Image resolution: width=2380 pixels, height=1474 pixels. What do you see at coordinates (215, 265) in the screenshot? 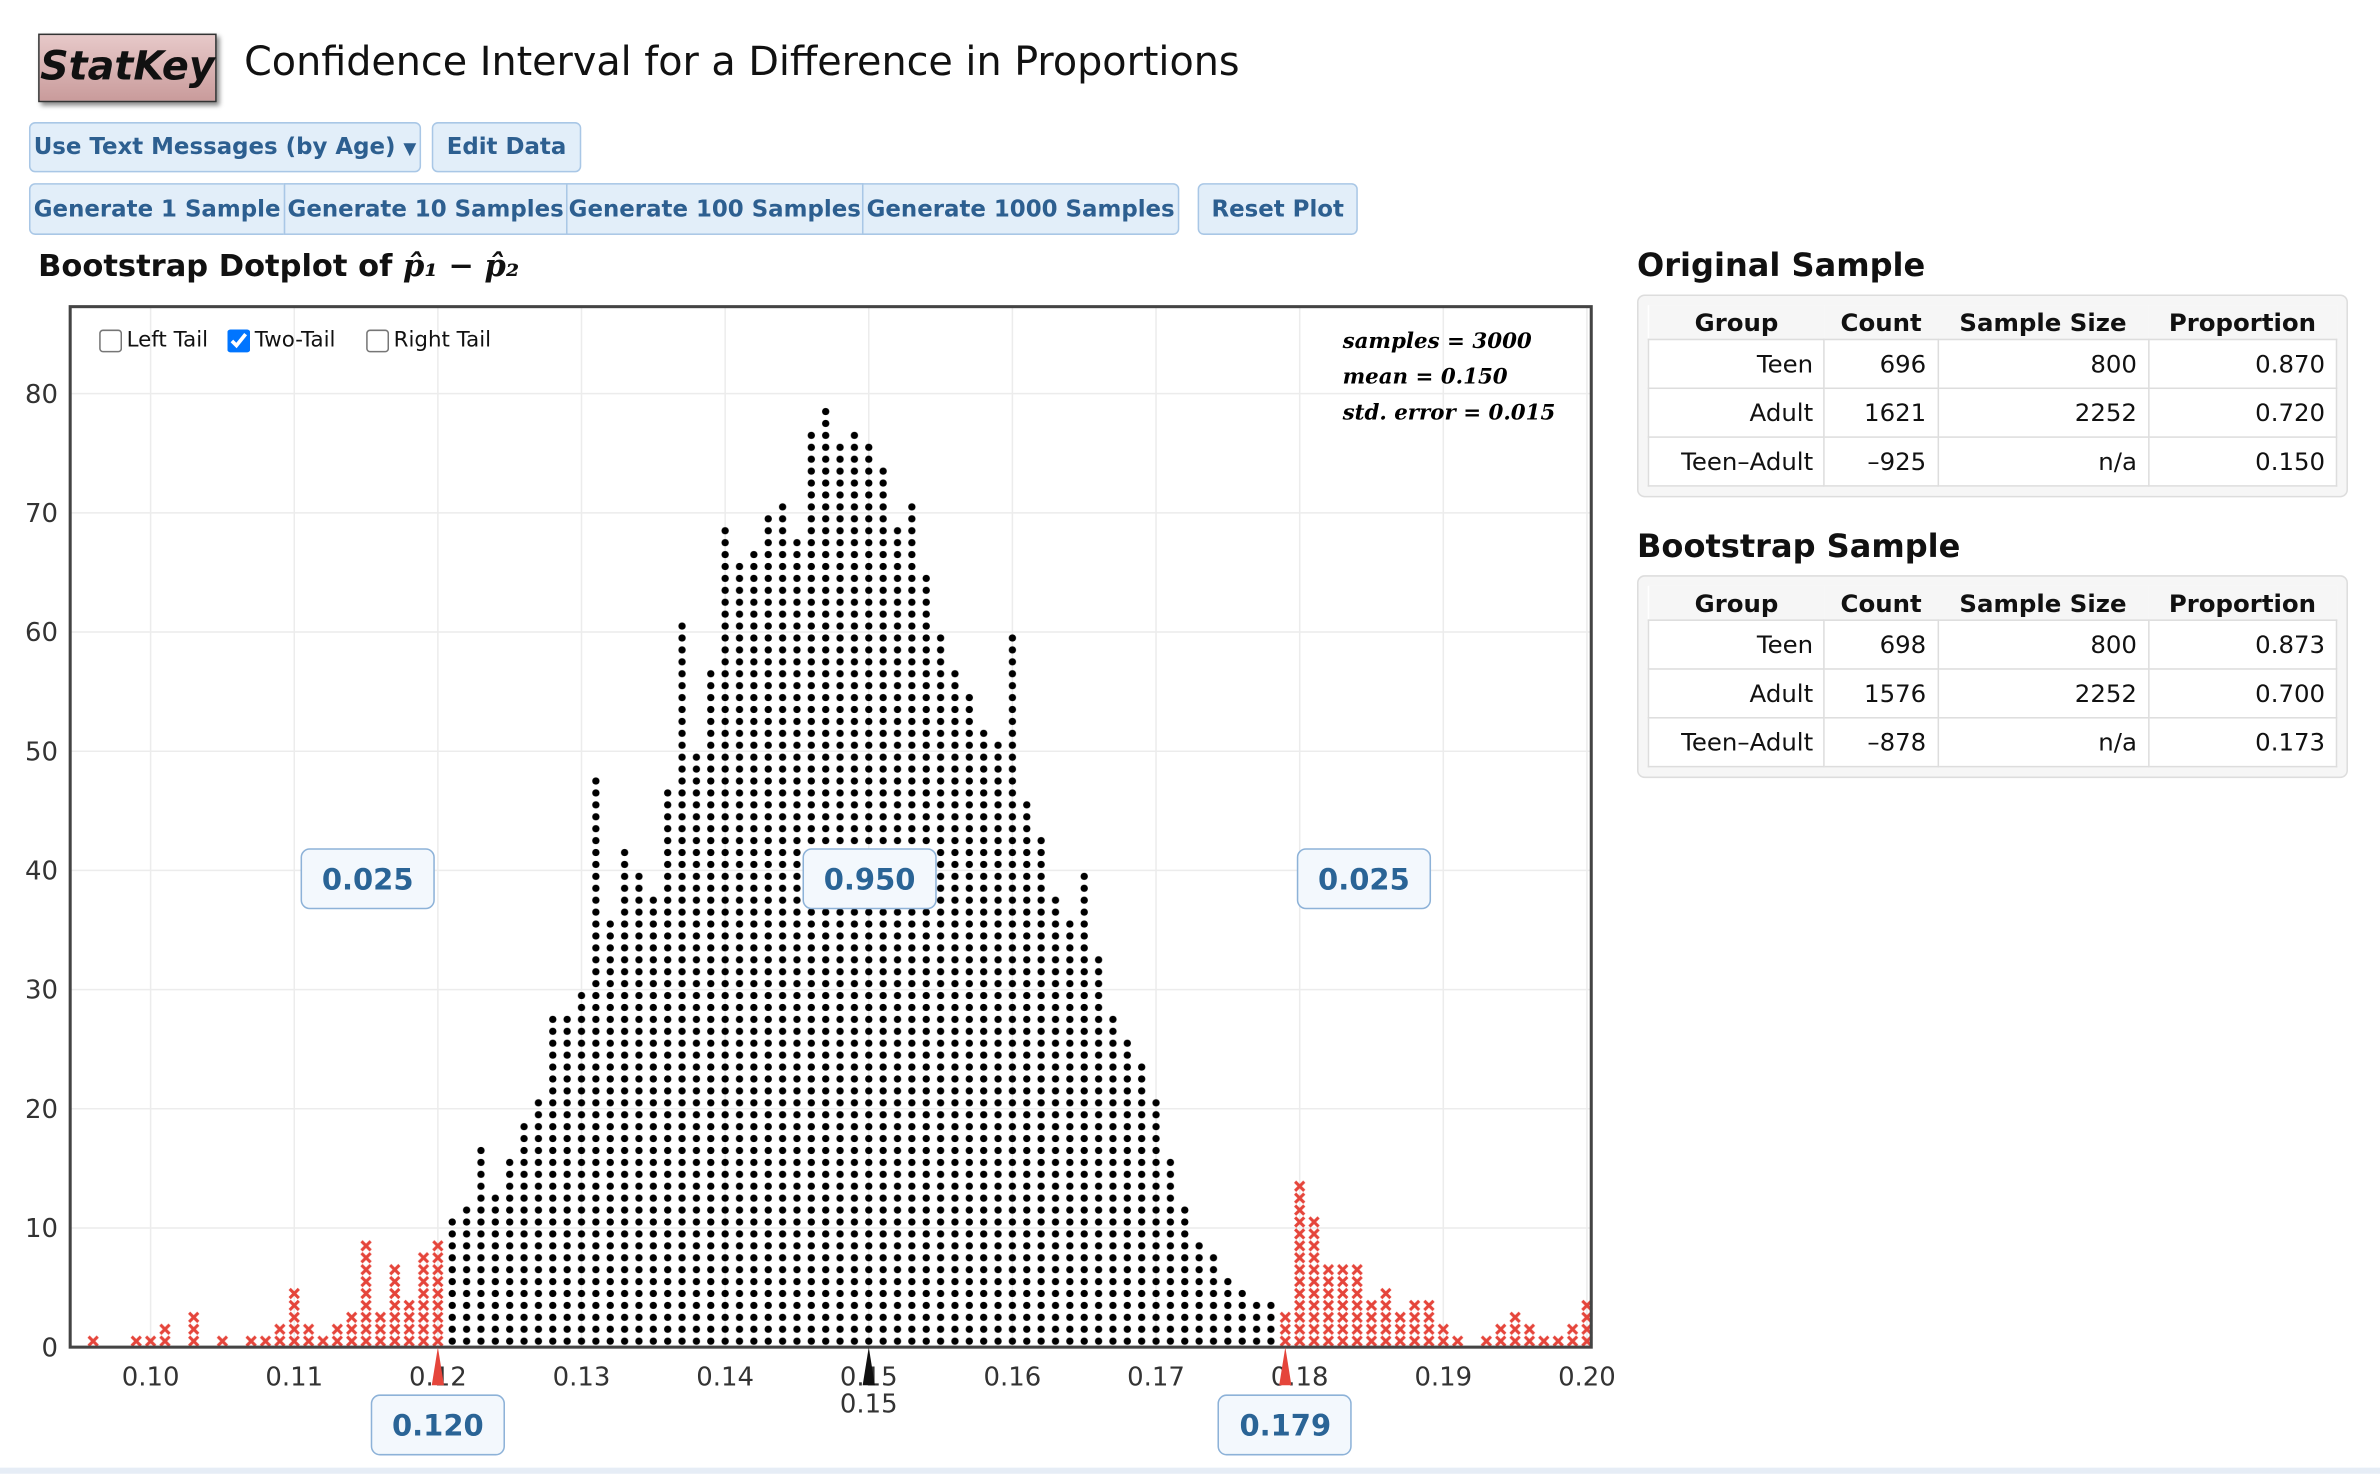
I see `chart-title-text: Bootstrap Dotplot of` at bounding box center [215, 265].